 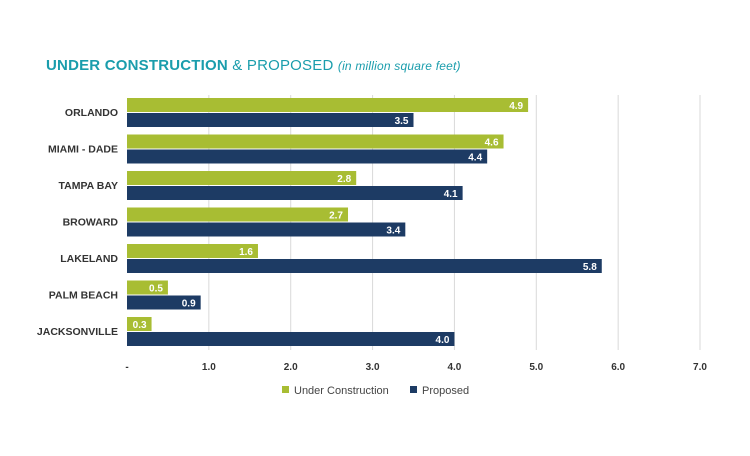 What do you see at coordinates (77, 332) in the screenshot?
I see `category-label: JACKSONVILLE` at bounding box center [77, 332].